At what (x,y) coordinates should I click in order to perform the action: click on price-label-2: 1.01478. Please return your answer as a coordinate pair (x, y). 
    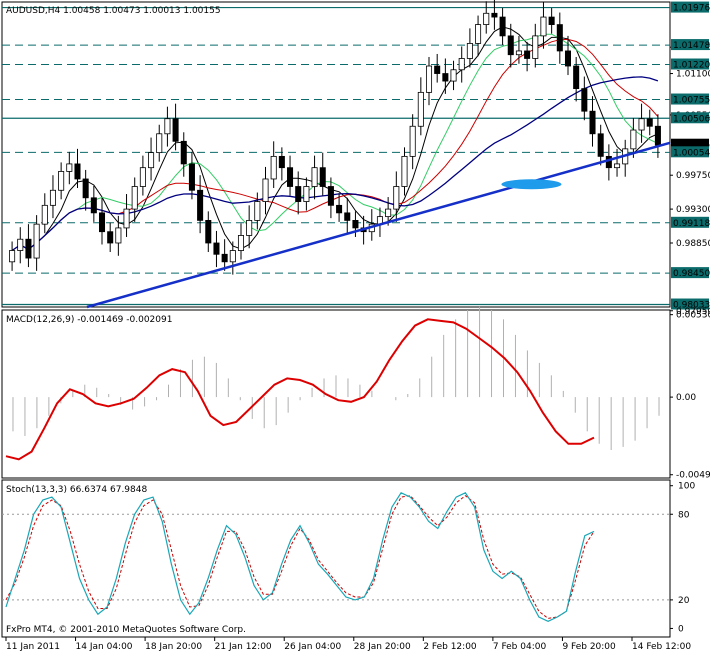
    Looking at the image, I should click on (691, 46).